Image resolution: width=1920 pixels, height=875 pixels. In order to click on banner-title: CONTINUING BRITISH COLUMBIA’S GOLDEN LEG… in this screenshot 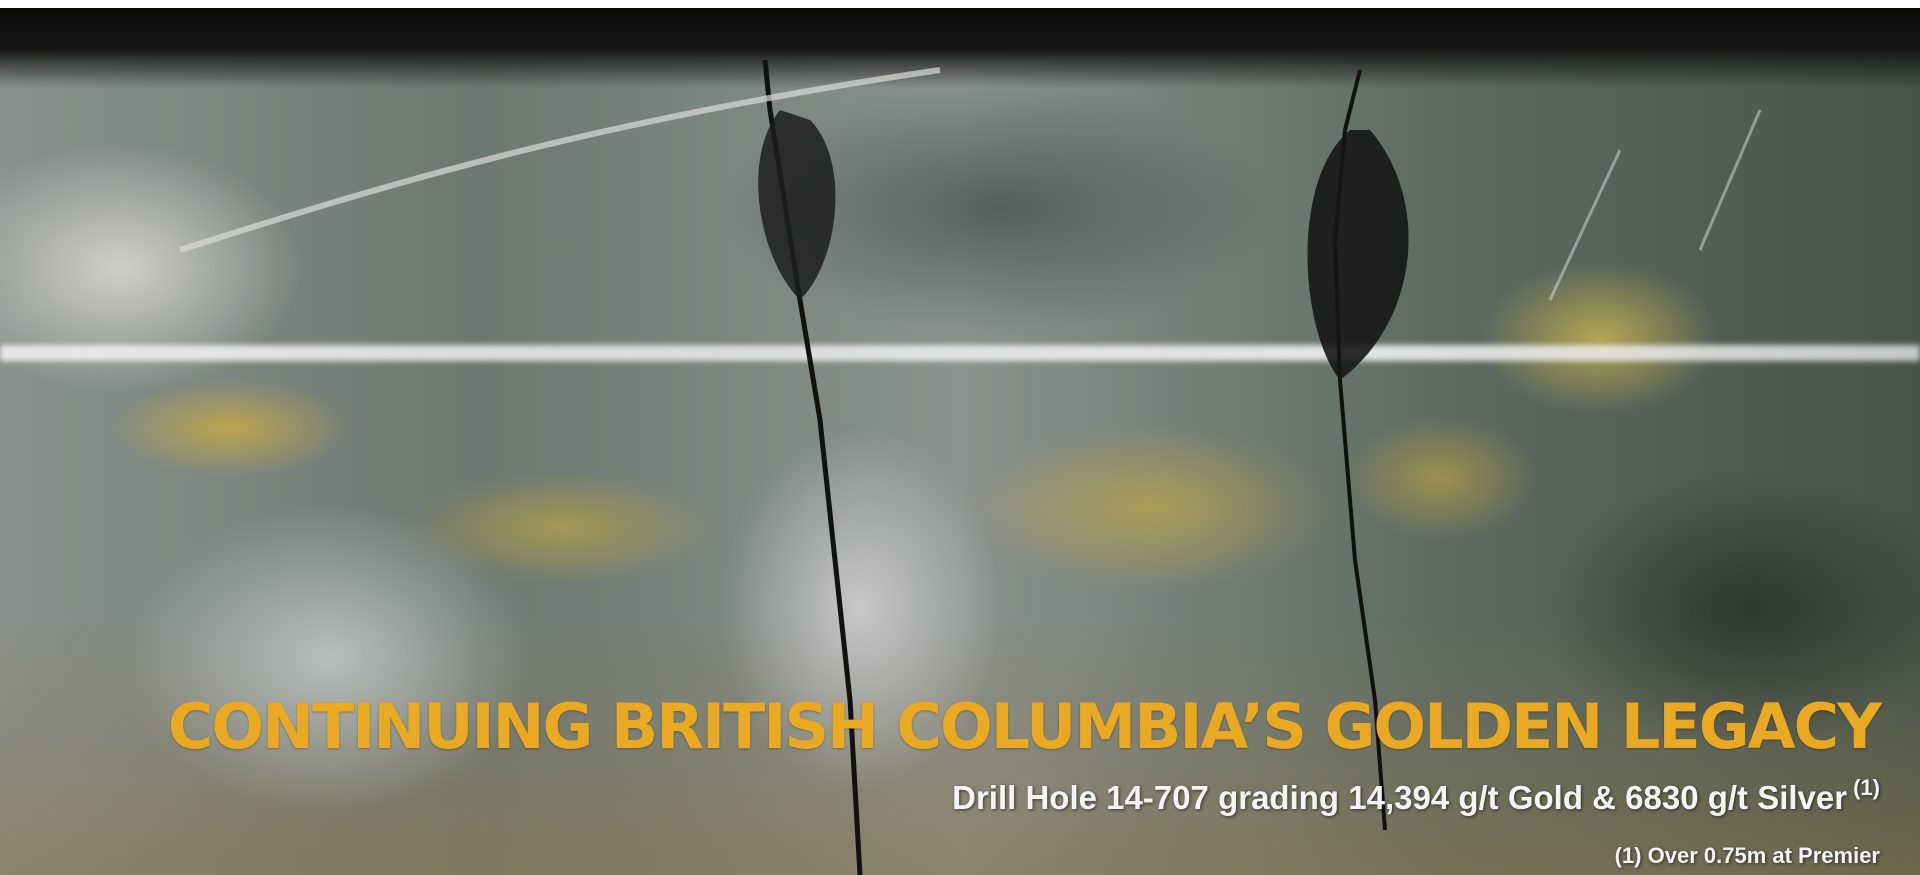, I will do `click(1024, 726)`.